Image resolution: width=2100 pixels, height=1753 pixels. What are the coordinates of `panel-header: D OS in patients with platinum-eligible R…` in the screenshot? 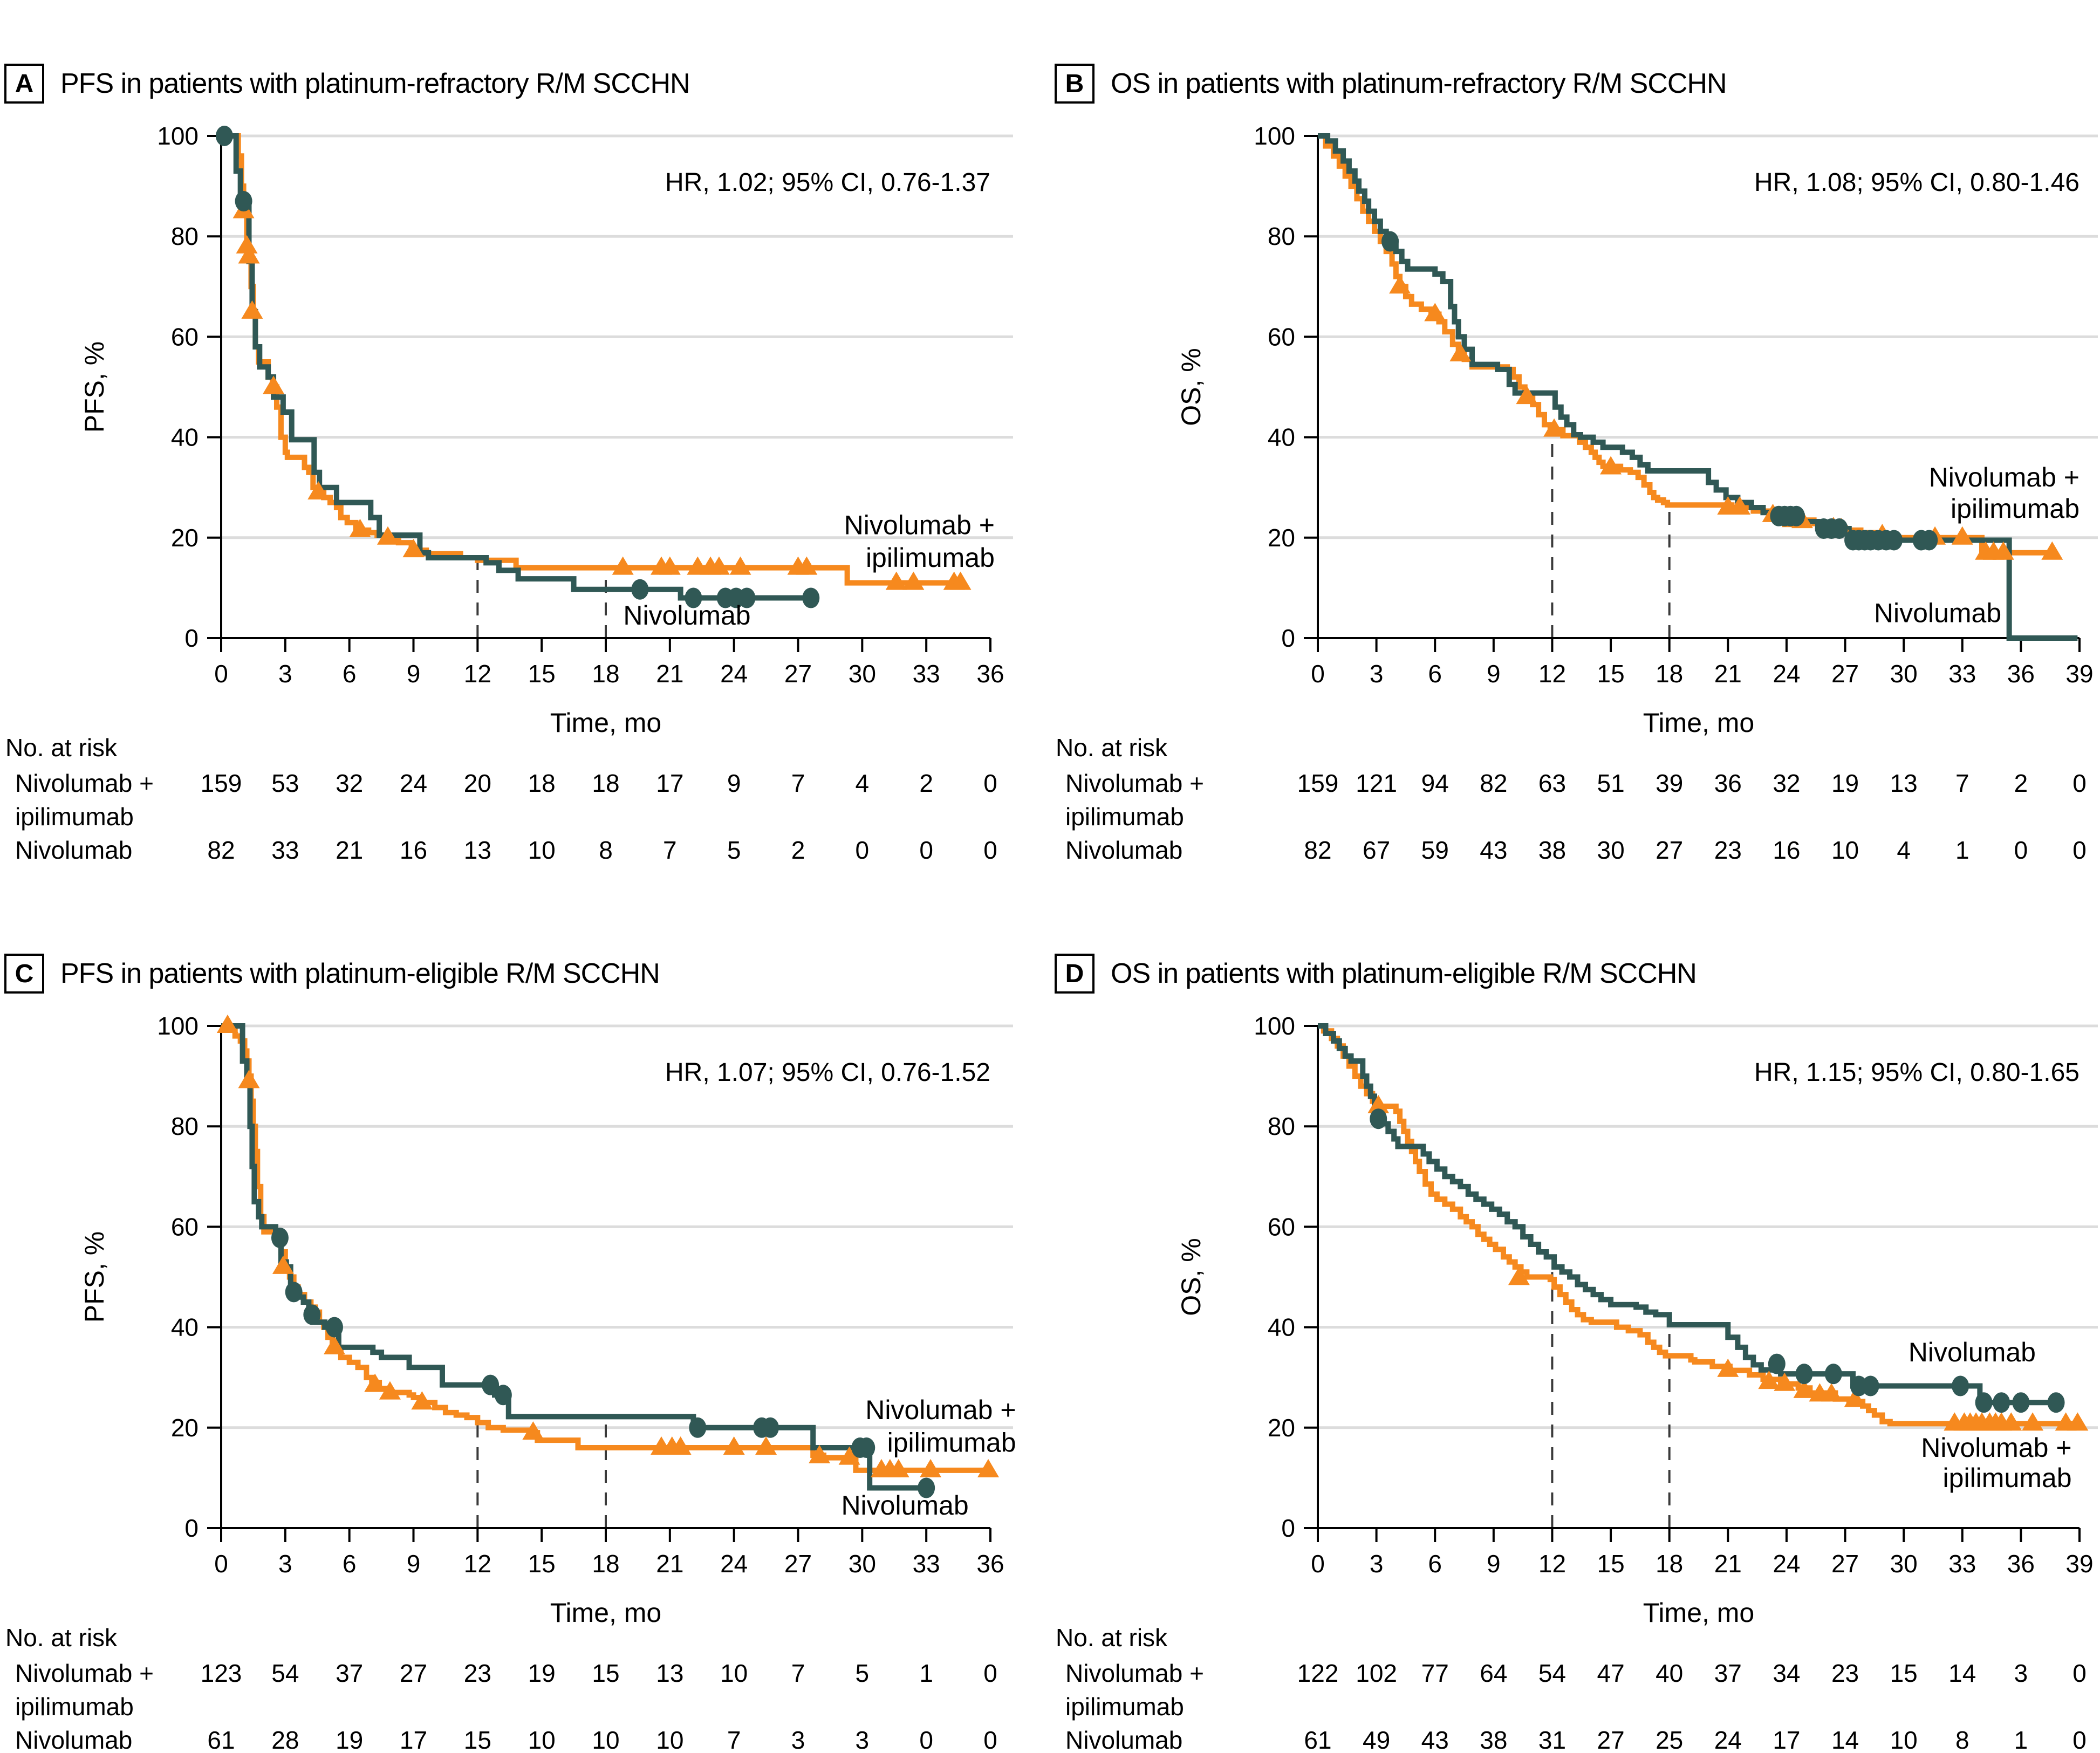 It's located at (1376, 974).